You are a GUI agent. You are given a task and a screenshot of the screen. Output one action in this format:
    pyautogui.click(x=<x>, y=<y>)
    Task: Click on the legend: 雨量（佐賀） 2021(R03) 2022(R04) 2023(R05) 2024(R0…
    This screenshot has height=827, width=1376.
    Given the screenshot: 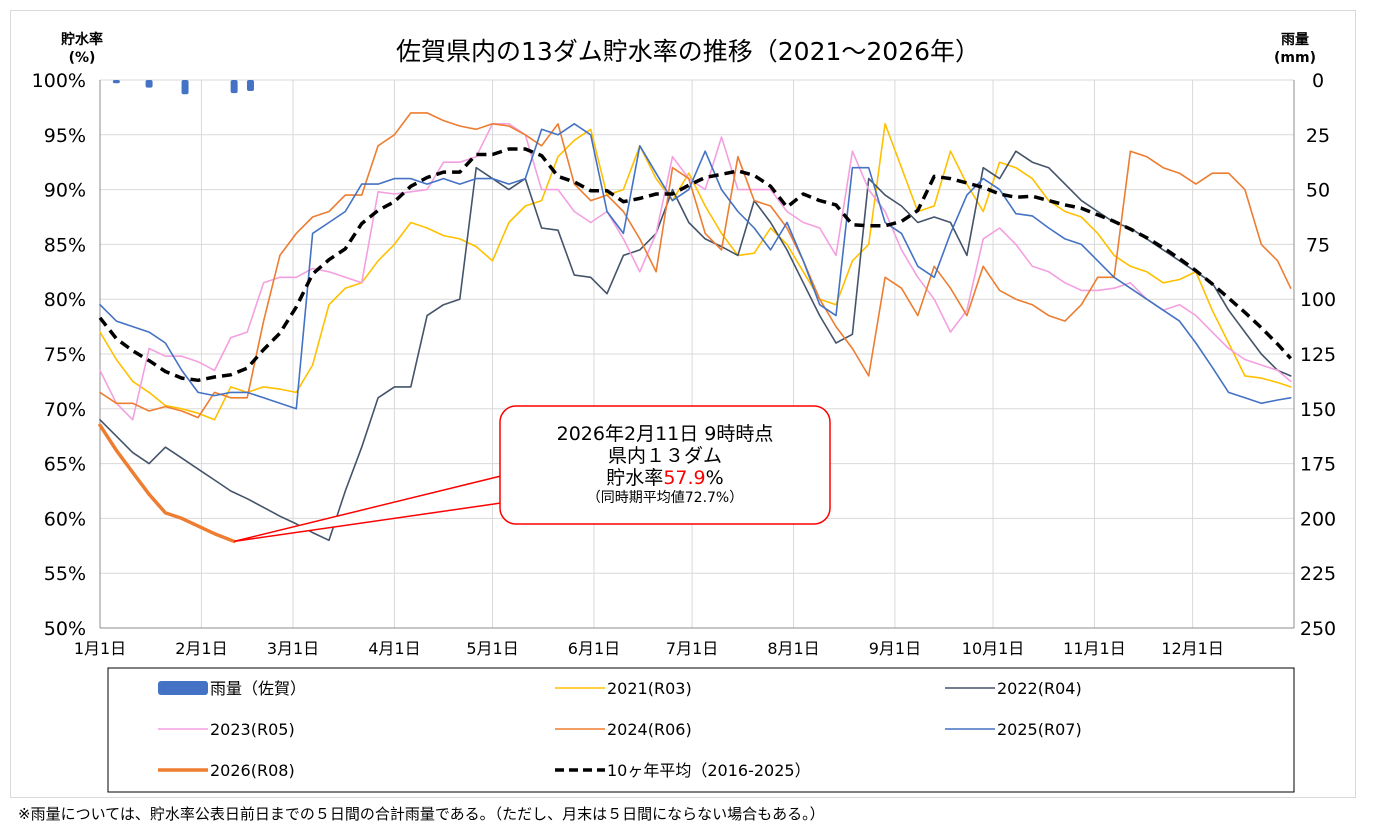 What is the action you would take?
    pyautogui.click(x=620, y=729)
    